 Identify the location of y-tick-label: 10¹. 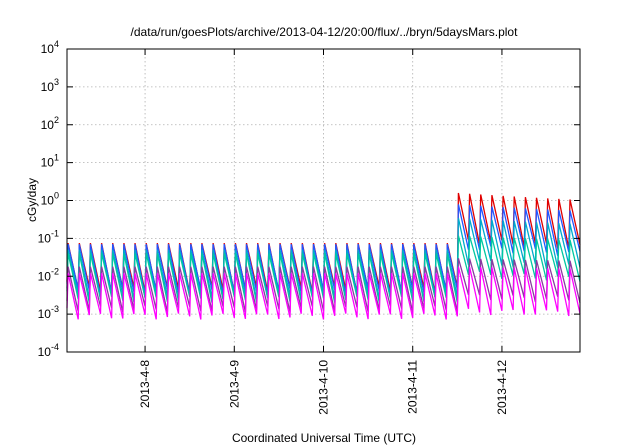
(50, 161).